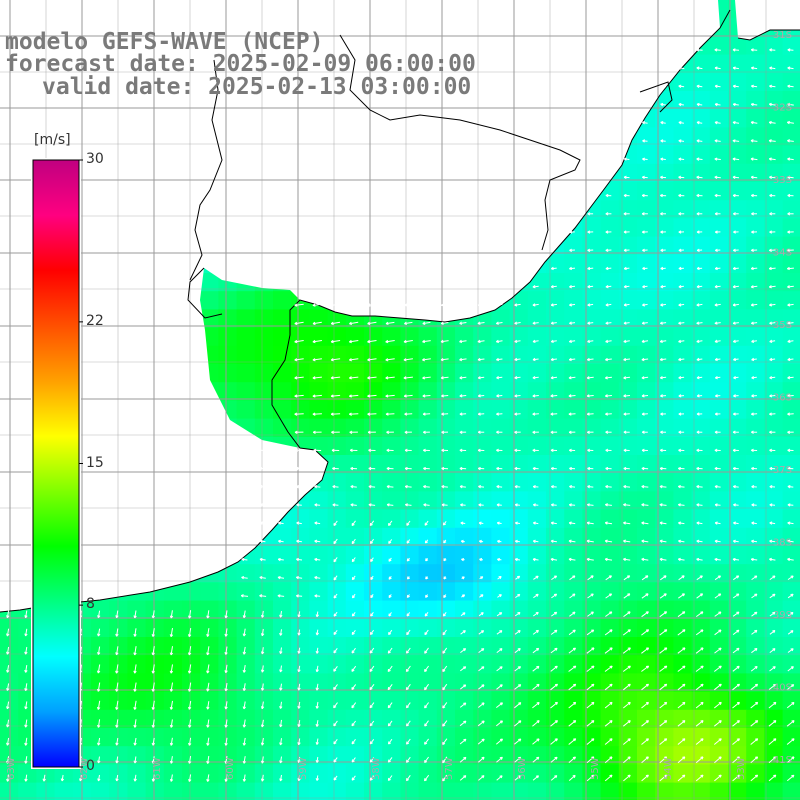 This screenshot has width=800, height=800. What do you see at coordinates (741, 768) in the screenshot?
I see `lon-label: 53W` at bounding box center [741, 768].